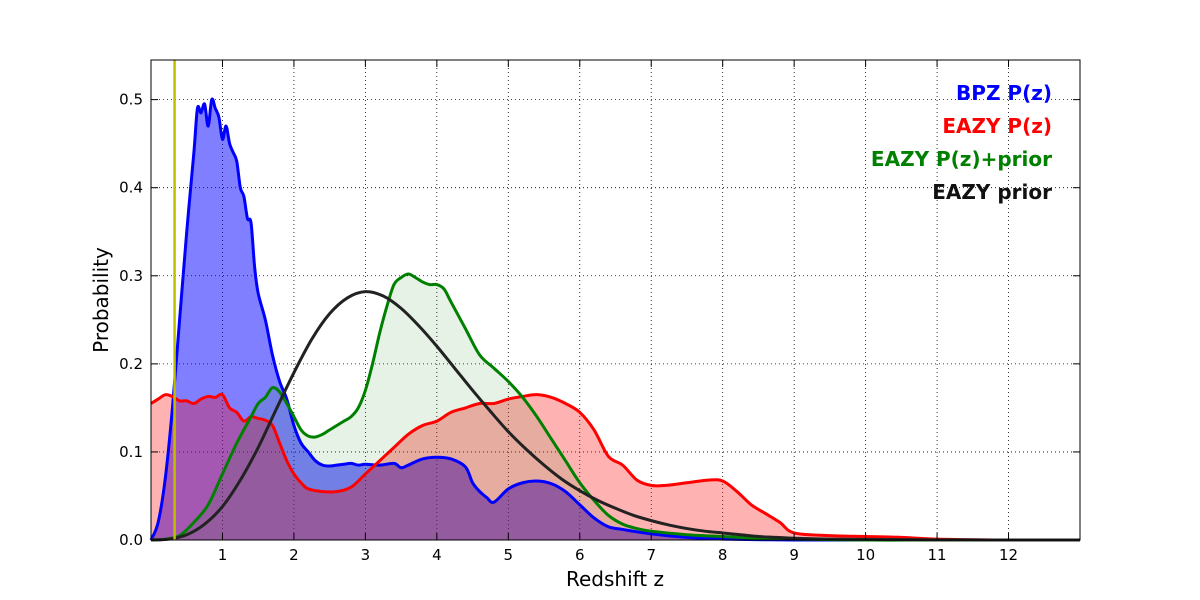  I want to click on y-tick-label: 0.1, so click(131, 452).